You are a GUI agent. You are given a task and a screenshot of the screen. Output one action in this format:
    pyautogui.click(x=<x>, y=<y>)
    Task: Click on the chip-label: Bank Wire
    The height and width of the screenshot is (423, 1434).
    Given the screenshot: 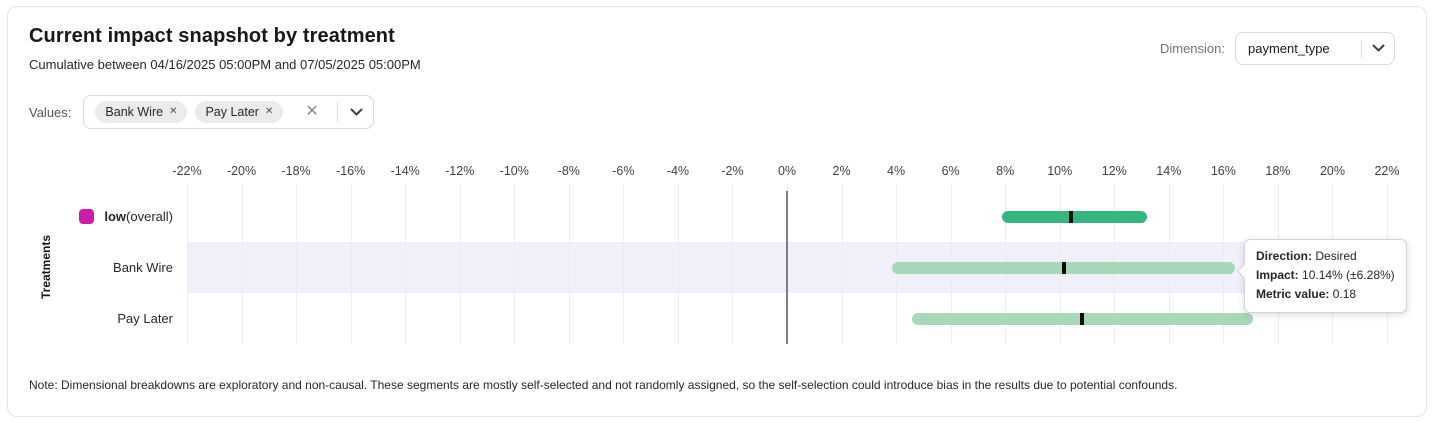 What is the action you would take?
    pyautogui.click(x=134, y=112)
    